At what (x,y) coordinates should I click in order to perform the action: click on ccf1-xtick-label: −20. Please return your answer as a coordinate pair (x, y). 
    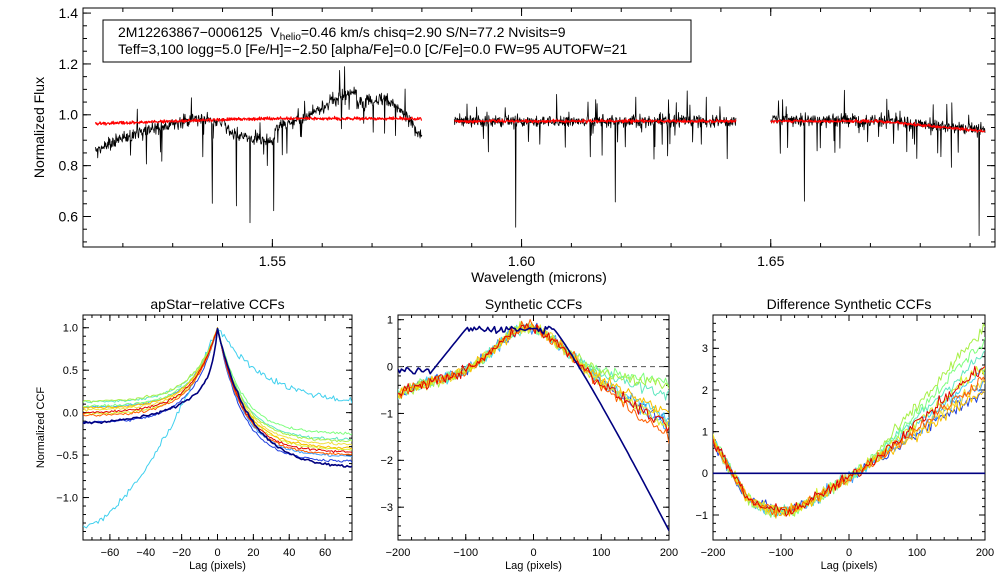
    Looking at the image, I should click on (181, 553).